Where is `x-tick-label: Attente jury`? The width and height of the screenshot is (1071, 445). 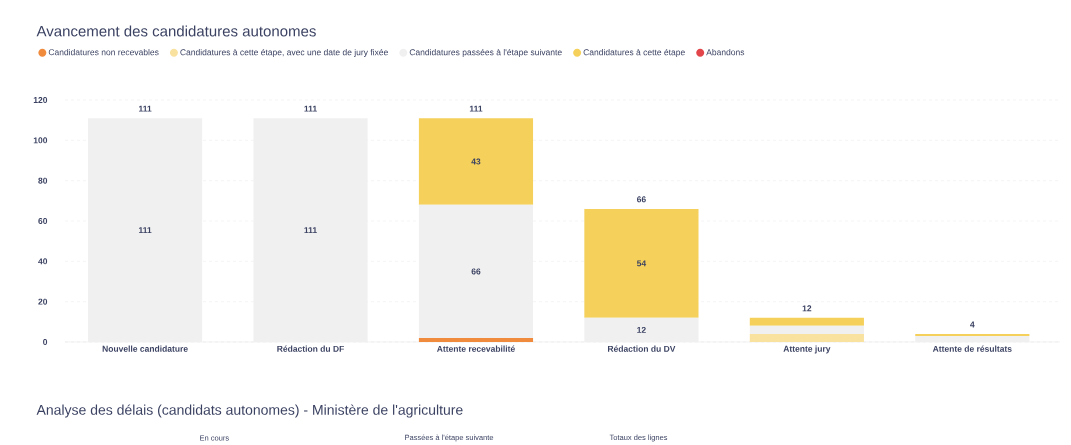
x-tick-label: Attente jury is located at coordinates (807, 349).